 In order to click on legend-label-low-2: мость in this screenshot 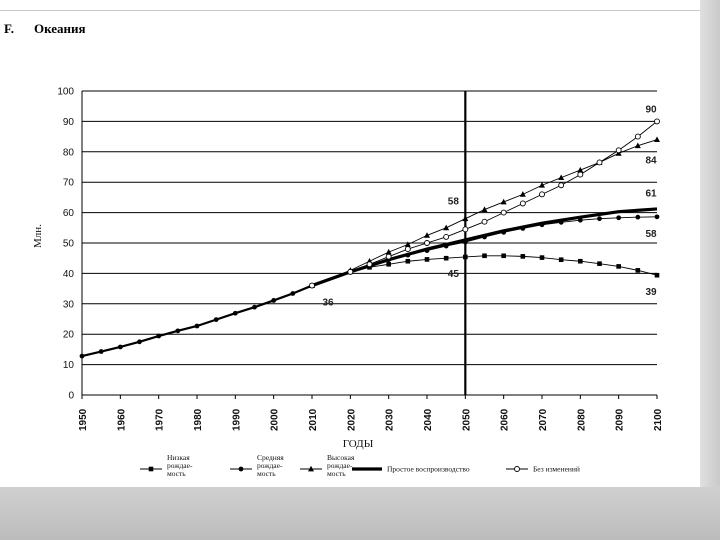, I will do `click(176, 473)`.